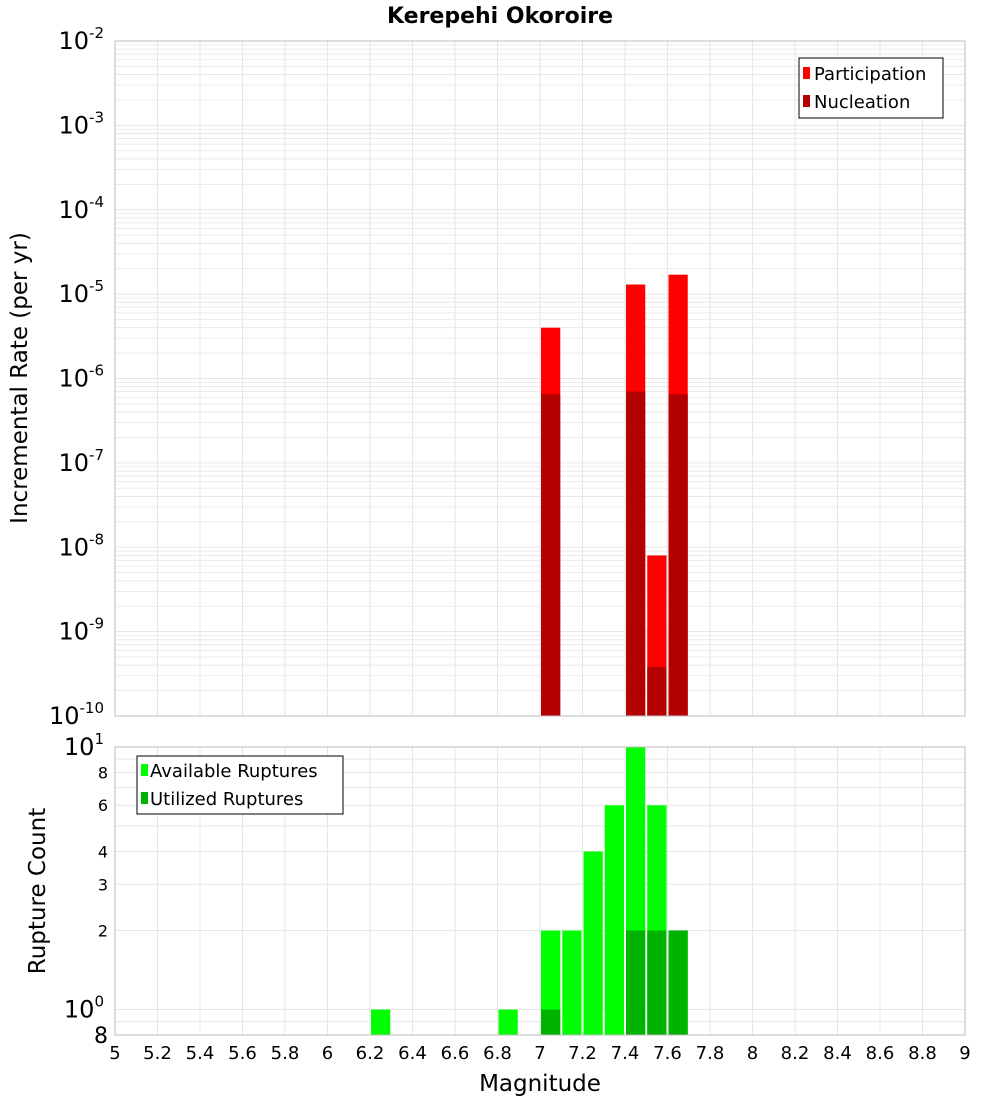 Image resolution: width=1000 pixels, height=1100 pixels. Describe the element at coordinates (144, 798) in the screenshot. I see `legend-swatch-utilized` at that location.